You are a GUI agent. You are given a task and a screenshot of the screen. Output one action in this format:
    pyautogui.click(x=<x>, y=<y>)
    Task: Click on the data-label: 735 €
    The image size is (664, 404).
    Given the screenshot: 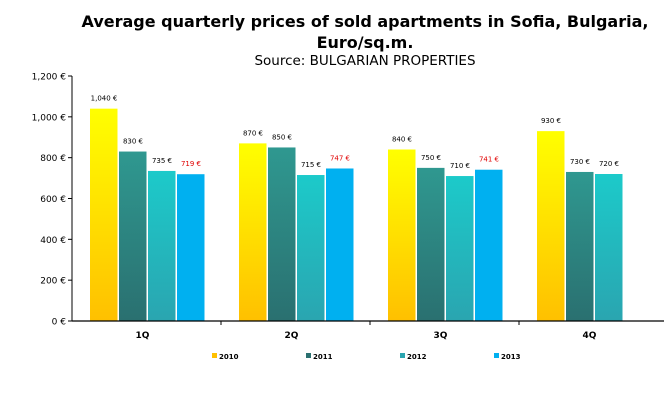 What is the action you would take?
    pyautogui.click(x=162, y=161)
    